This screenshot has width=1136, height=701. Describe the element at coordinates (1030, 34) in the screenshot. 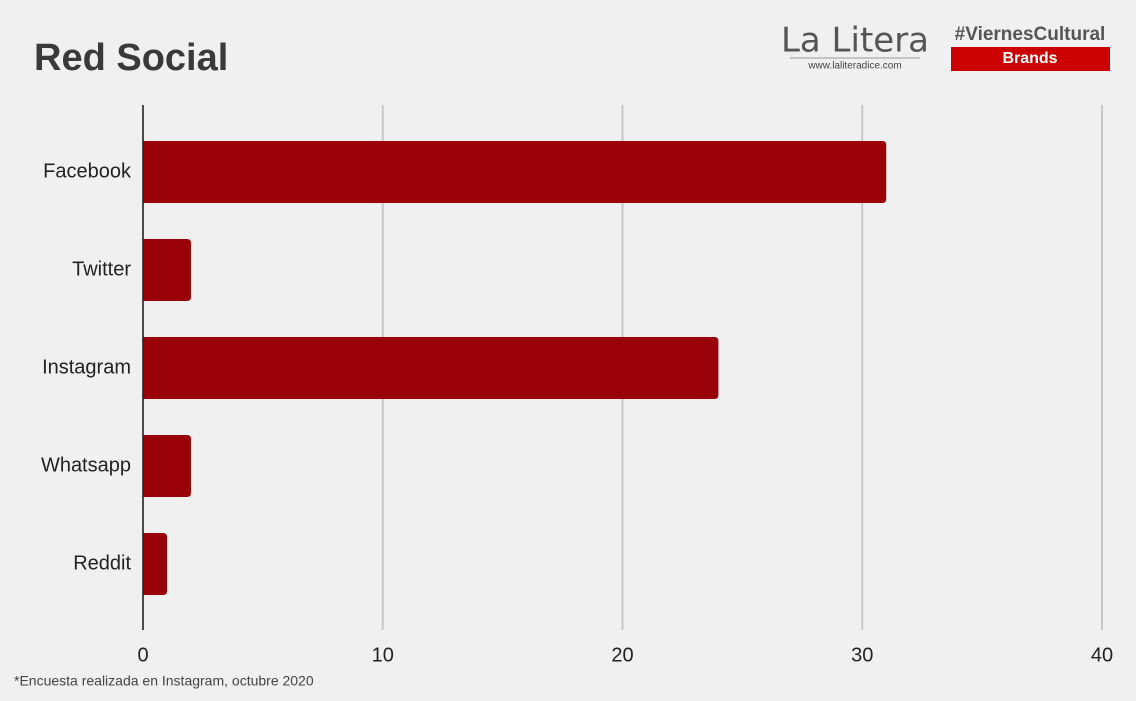

I see `hashtag: #ViernesCultural` at that location.